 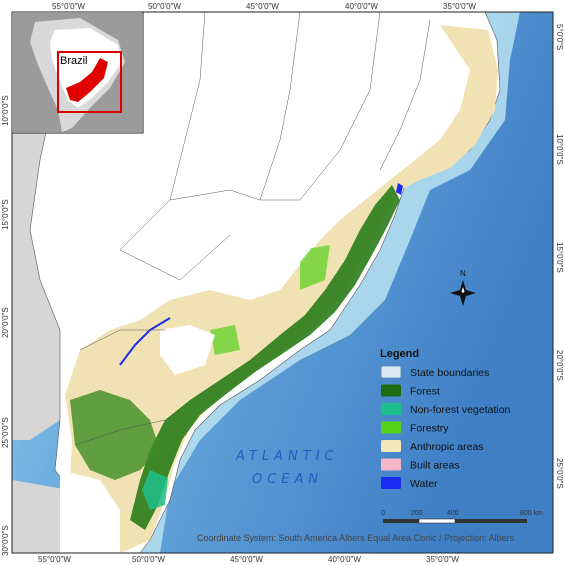 I want to click on right-tick-label-3: 20°0'0"S, so click(x=559, y=365).